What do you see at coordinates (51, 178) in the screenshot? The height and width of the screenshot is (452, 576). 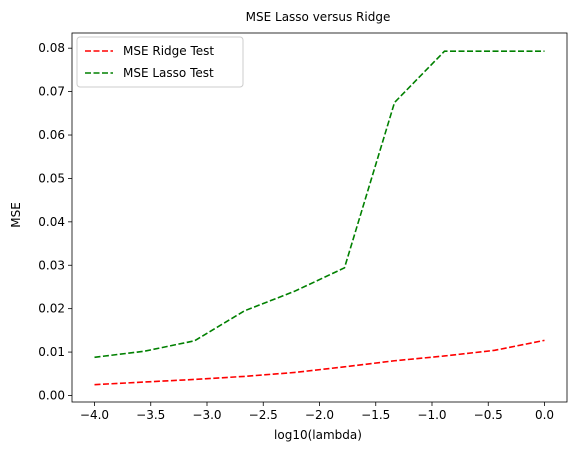 I see `y-tick-label: 0.05` at bounding box center [51, 178].